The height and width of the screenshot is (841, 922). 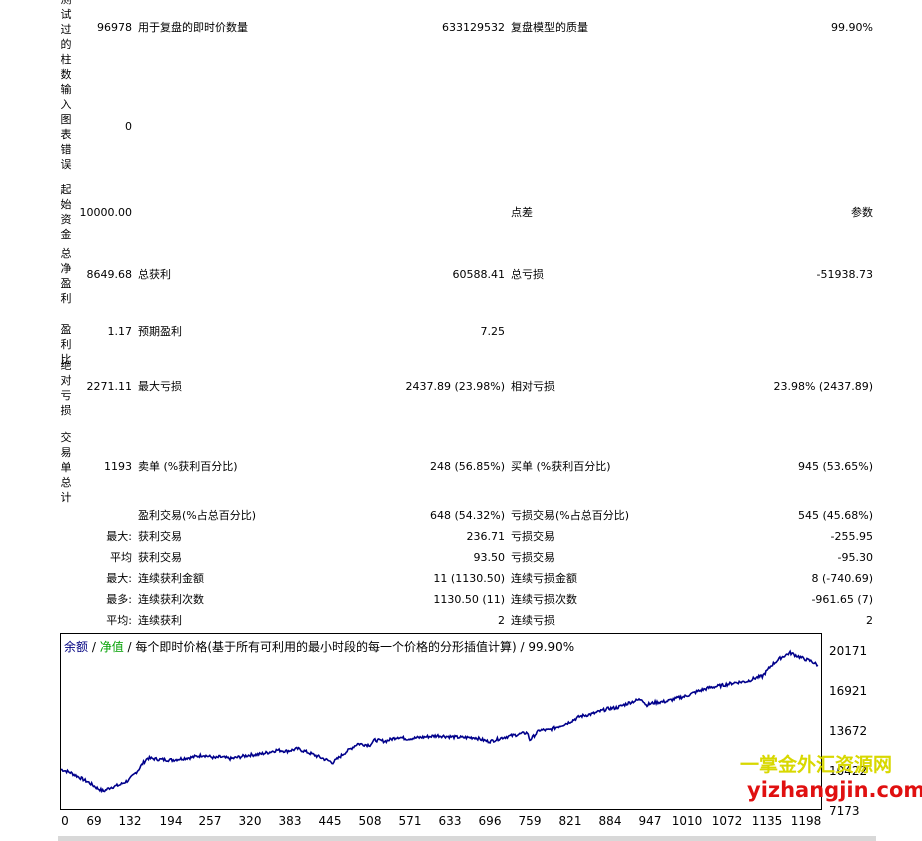 What do you see at coordinates (370, 821) in the screenshot?
I see `x-tick-label: 508` at bounding box center [370, 821].